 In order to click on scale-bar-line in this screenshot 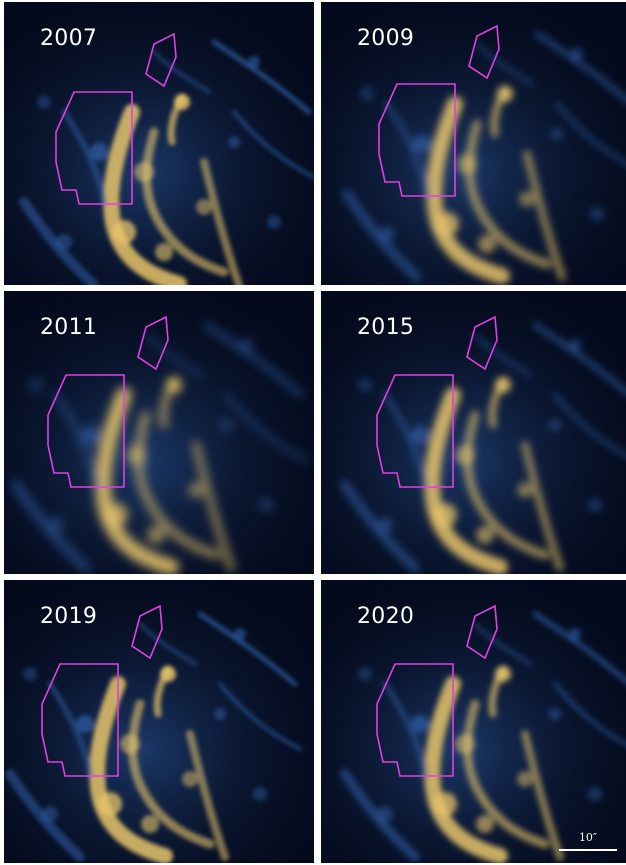, I will do `click(588, 850)`.